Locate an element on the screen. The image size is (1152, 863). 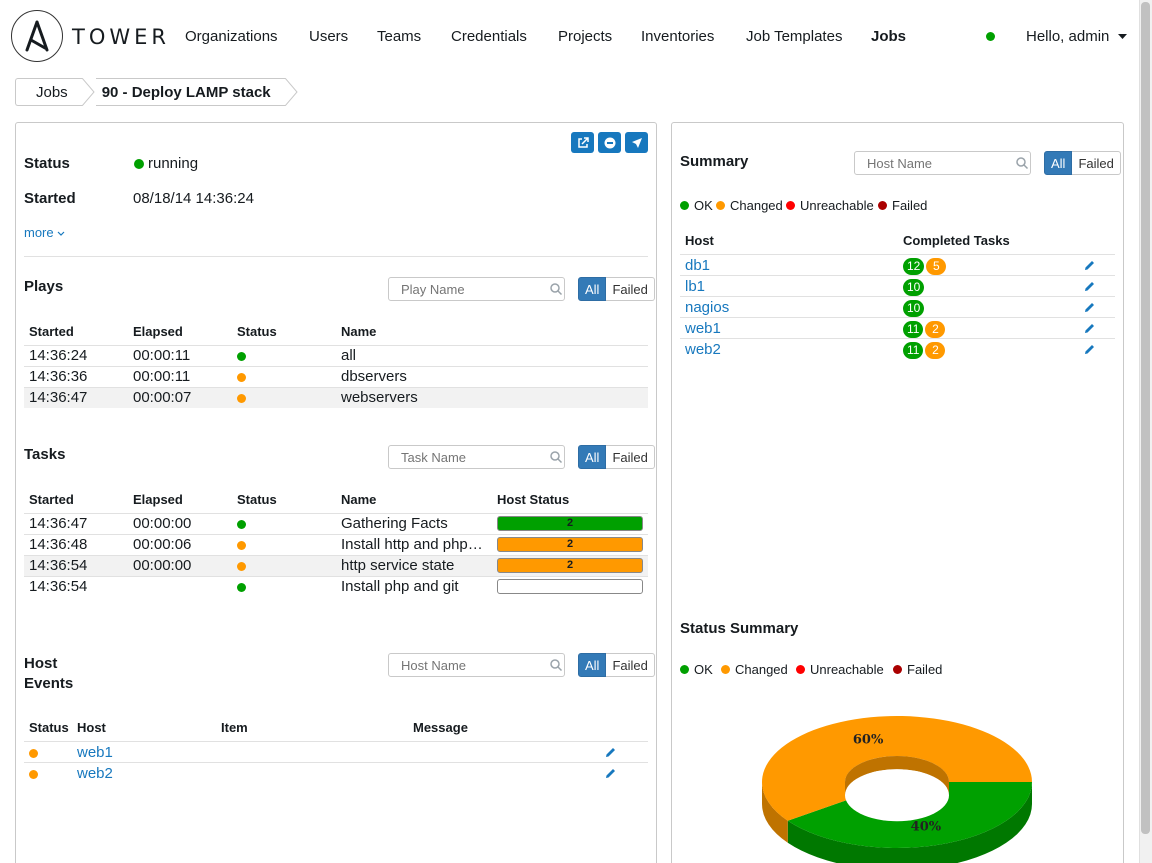
nav-organizations: Organizations is located at coordinates (231, 36).